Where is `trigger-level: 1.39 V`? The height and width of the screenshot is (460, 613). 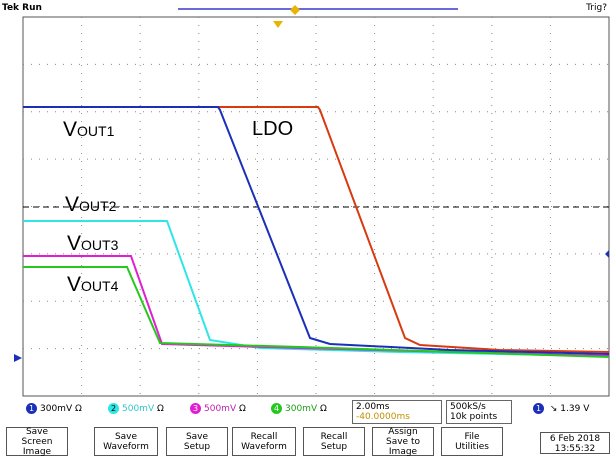
trigger-level: 1.39 V is located at coordinates (575, 409).